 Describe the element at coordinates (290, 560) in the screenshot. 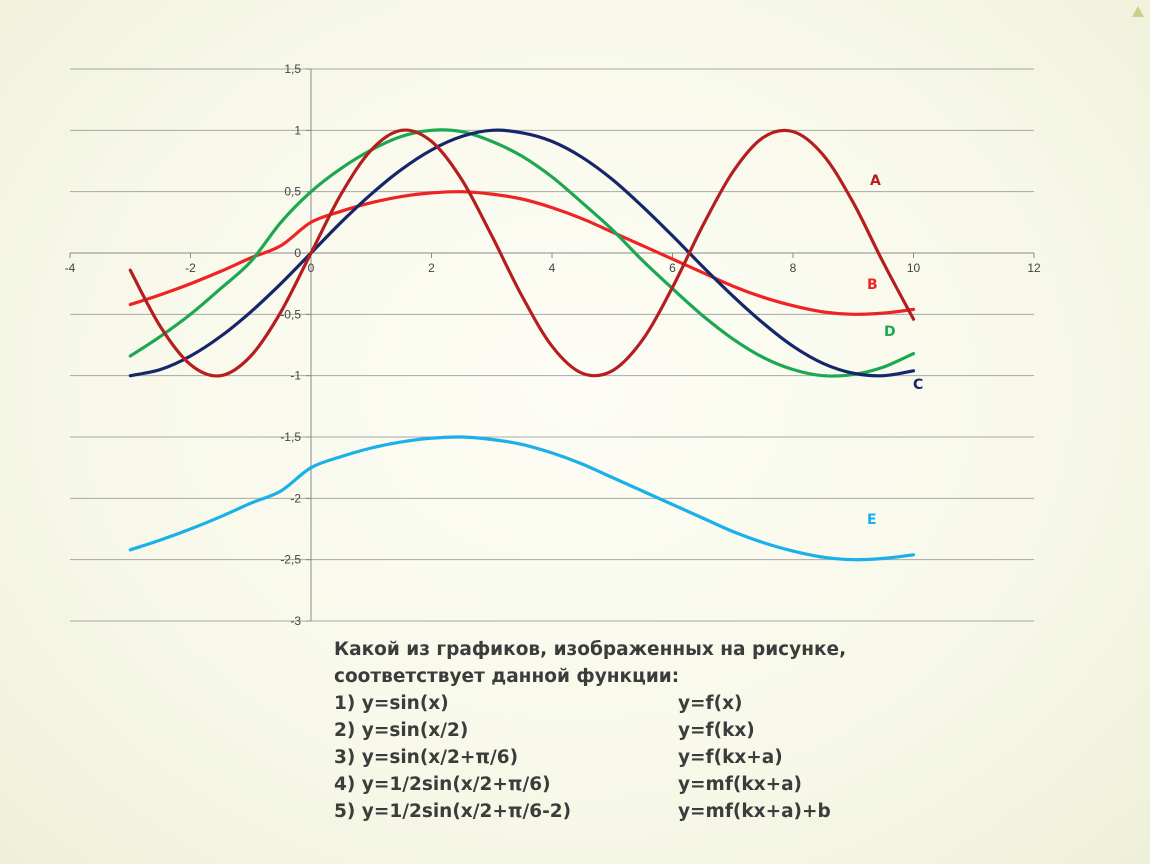

I see `y-tick-label: -2,5` at that location.